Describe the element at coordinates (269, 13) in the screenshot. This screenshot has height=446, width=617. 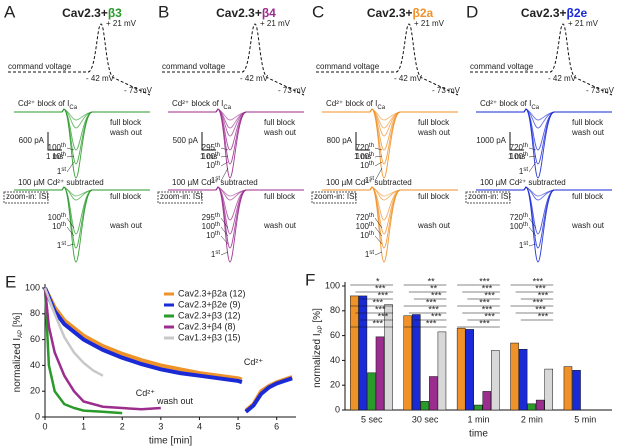
I see `title-beta: β4` at that location.